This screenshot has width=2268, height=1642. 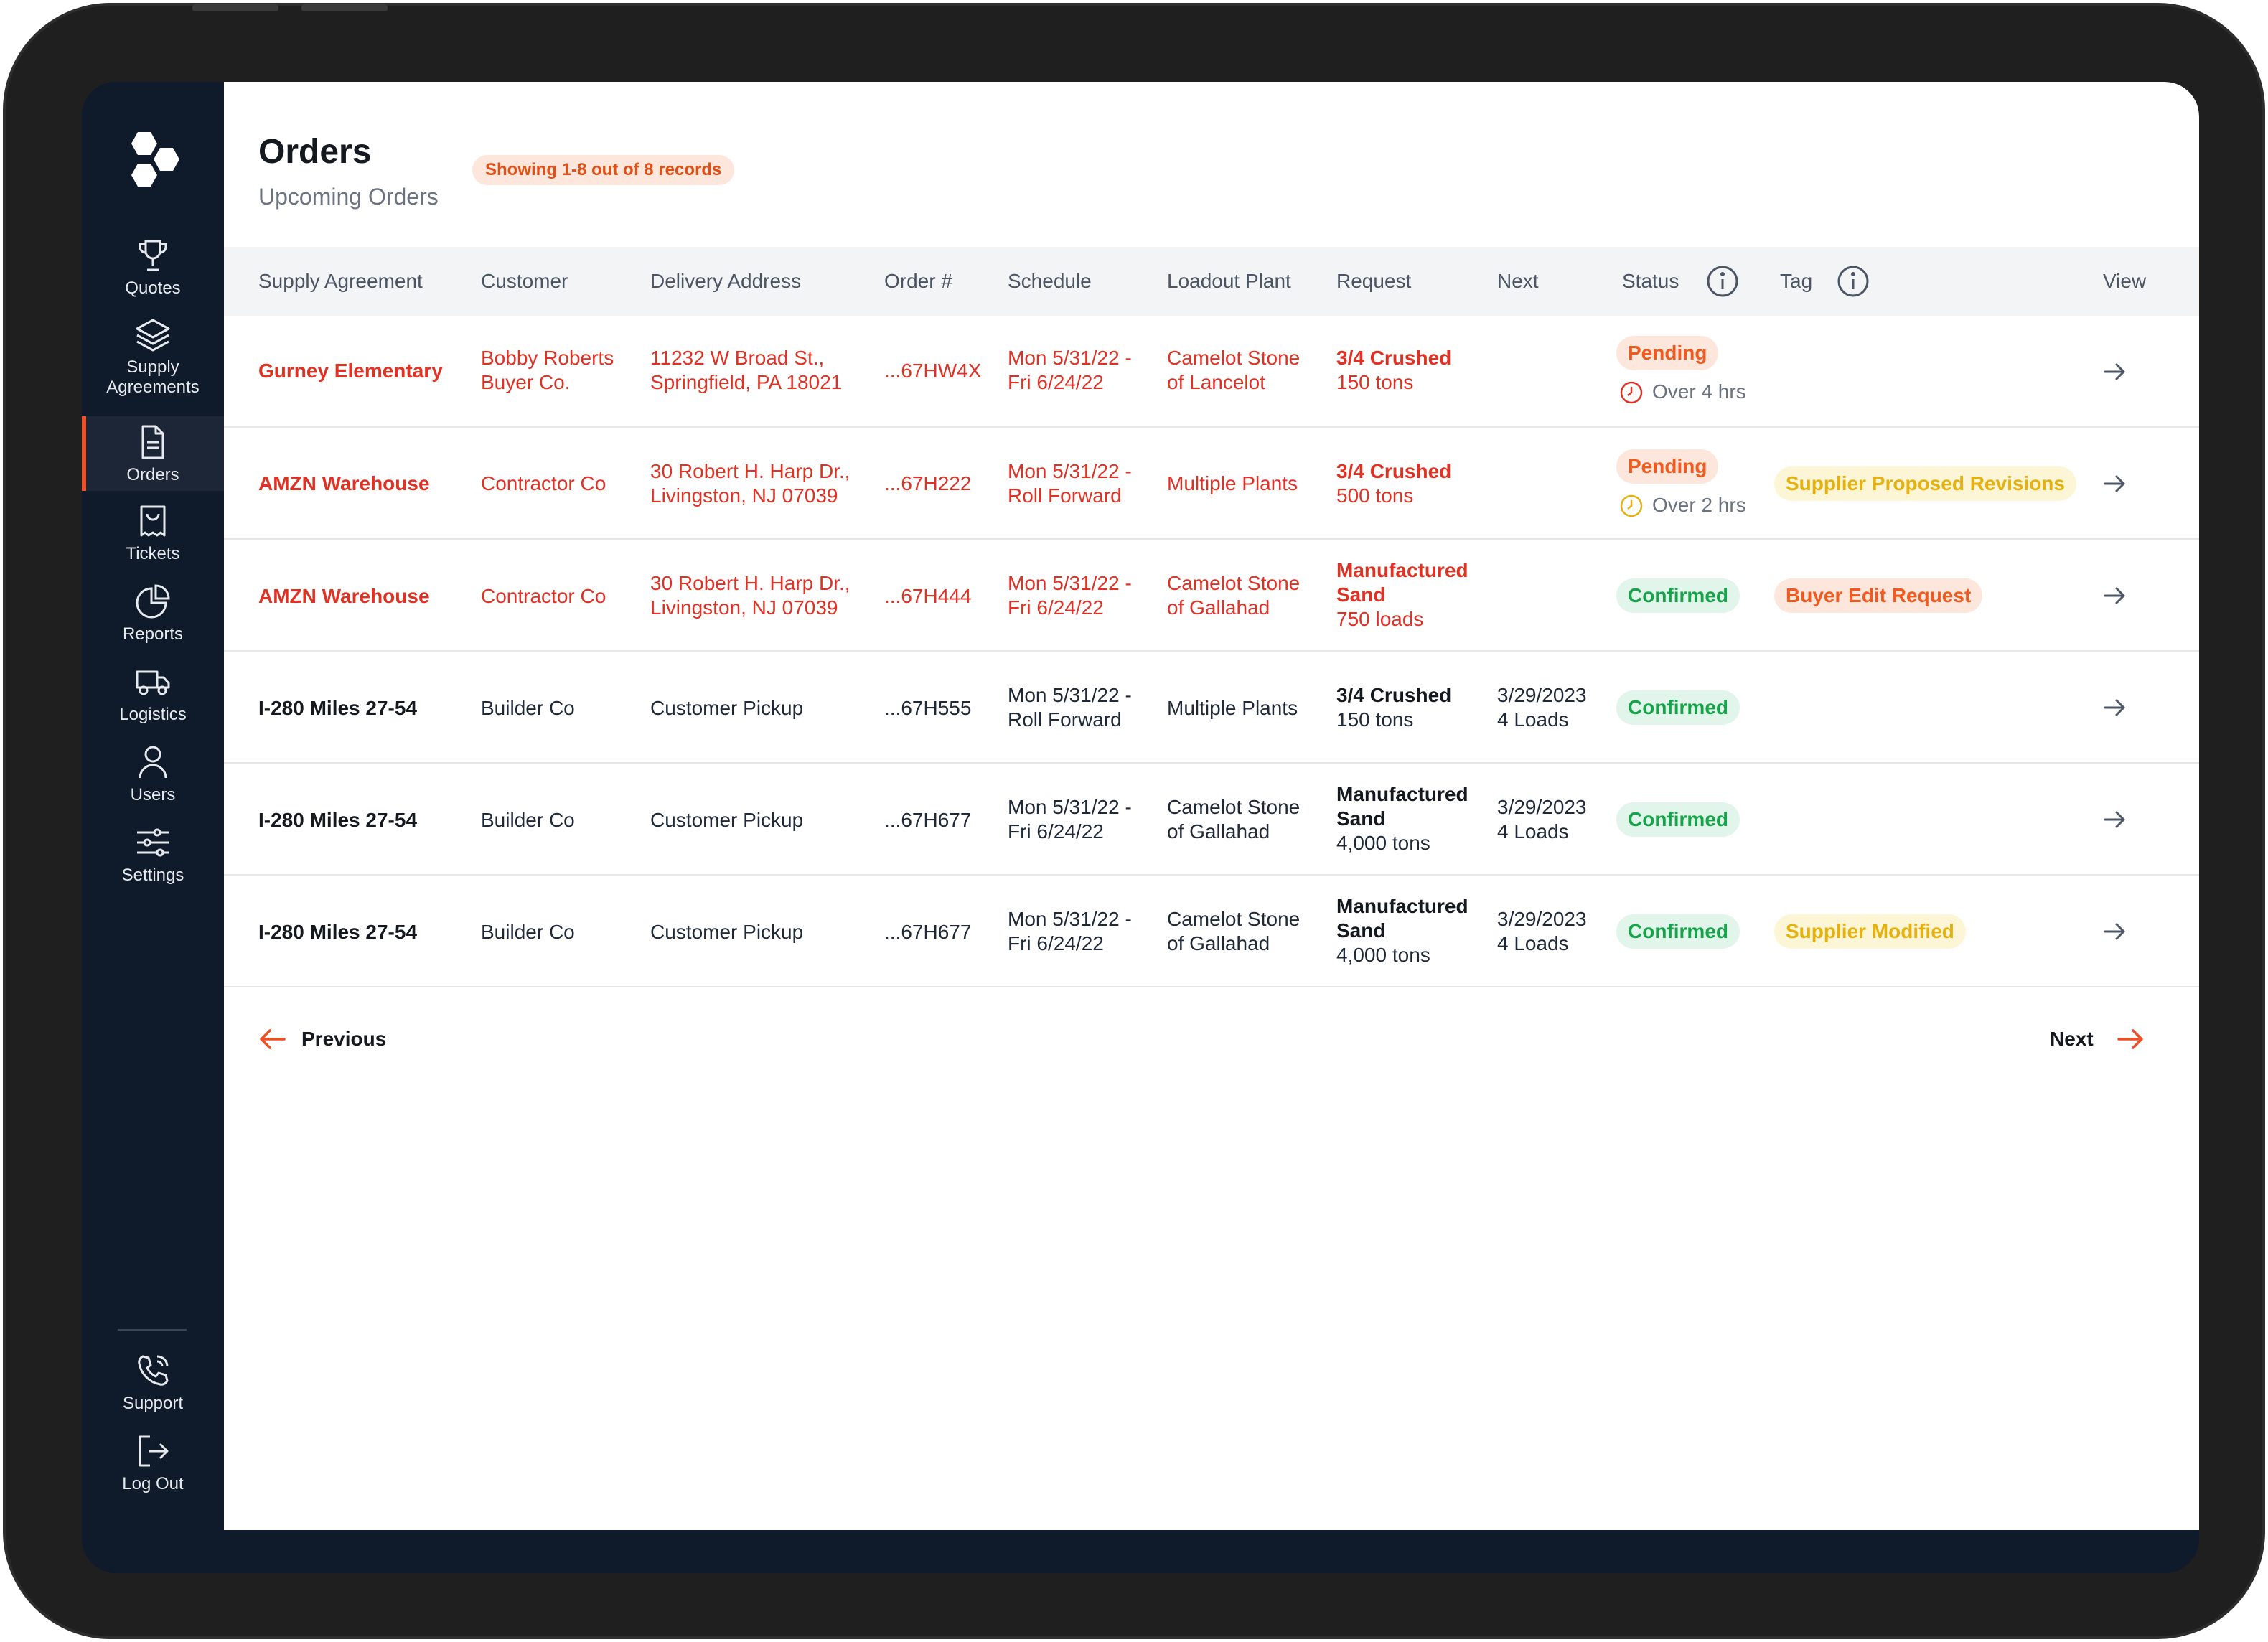 What do you see at coordinates (544, 483) in the screenshot?
I see `customer-cell: Contractor Co` at bounding box center [544, 483].